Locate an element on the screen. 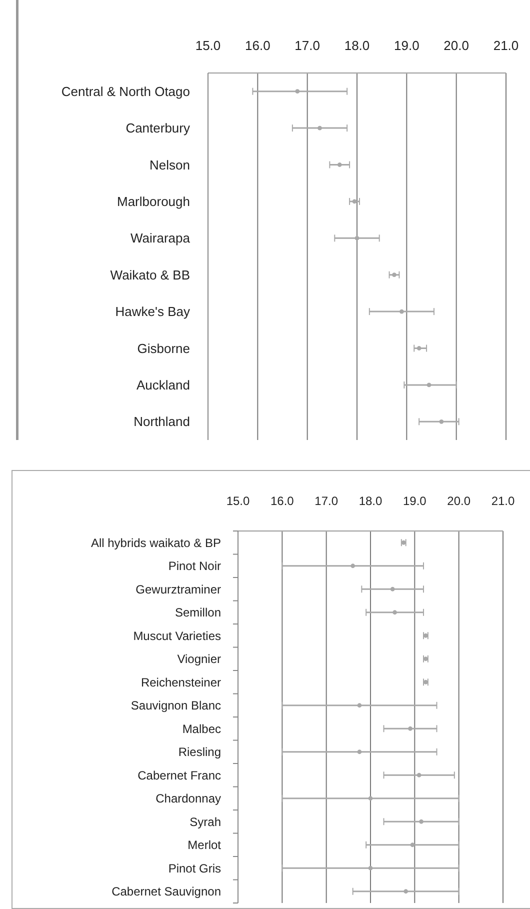 This screenshot has width=530, height=909. y-tick-label: Central & North Otago is located at coordinates (125, 91).